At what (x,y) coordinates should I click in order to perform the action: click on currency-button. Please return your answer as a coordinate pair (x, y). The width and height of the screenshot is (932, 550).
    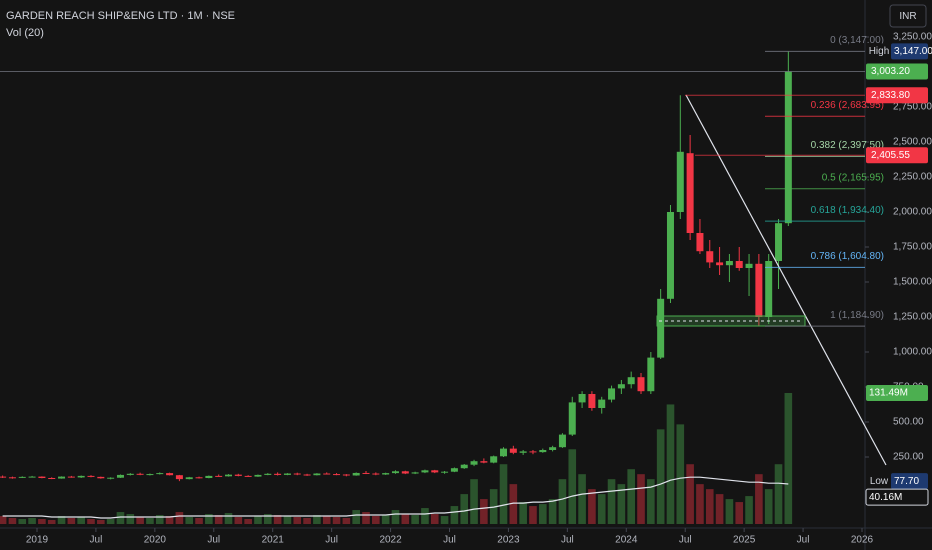
    Looking at the image, I should click on (908, 16).